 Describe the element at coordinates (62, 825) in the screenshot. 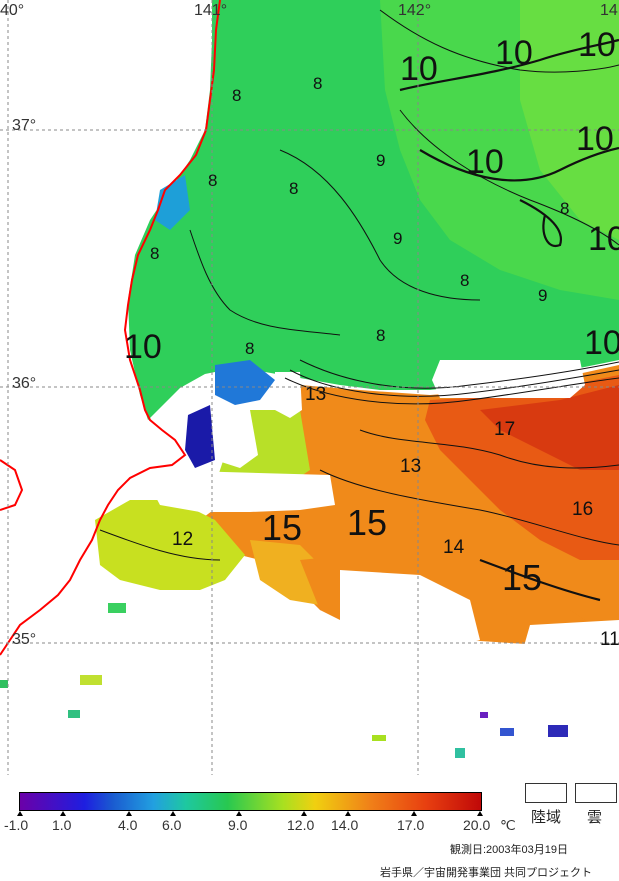

I see `legend-tick-label: 1.0` at that location.